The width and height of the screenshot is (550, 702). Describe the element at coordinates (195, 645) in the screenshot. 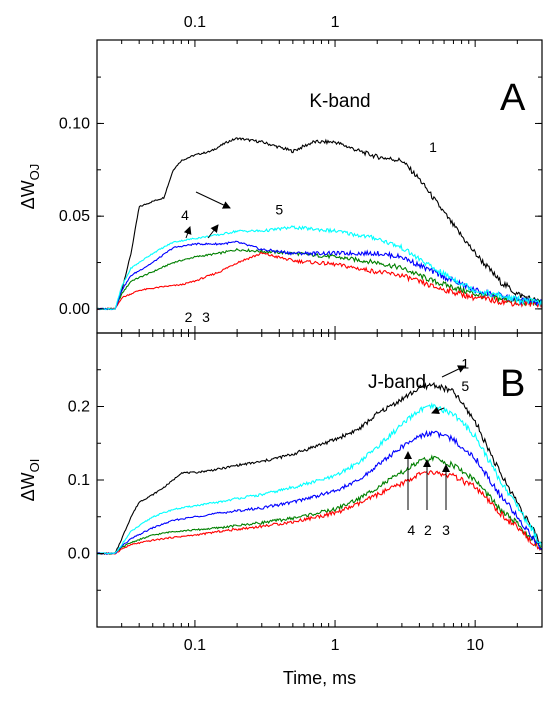

I see `x-tick-label-bottom: 0.1` at that location.